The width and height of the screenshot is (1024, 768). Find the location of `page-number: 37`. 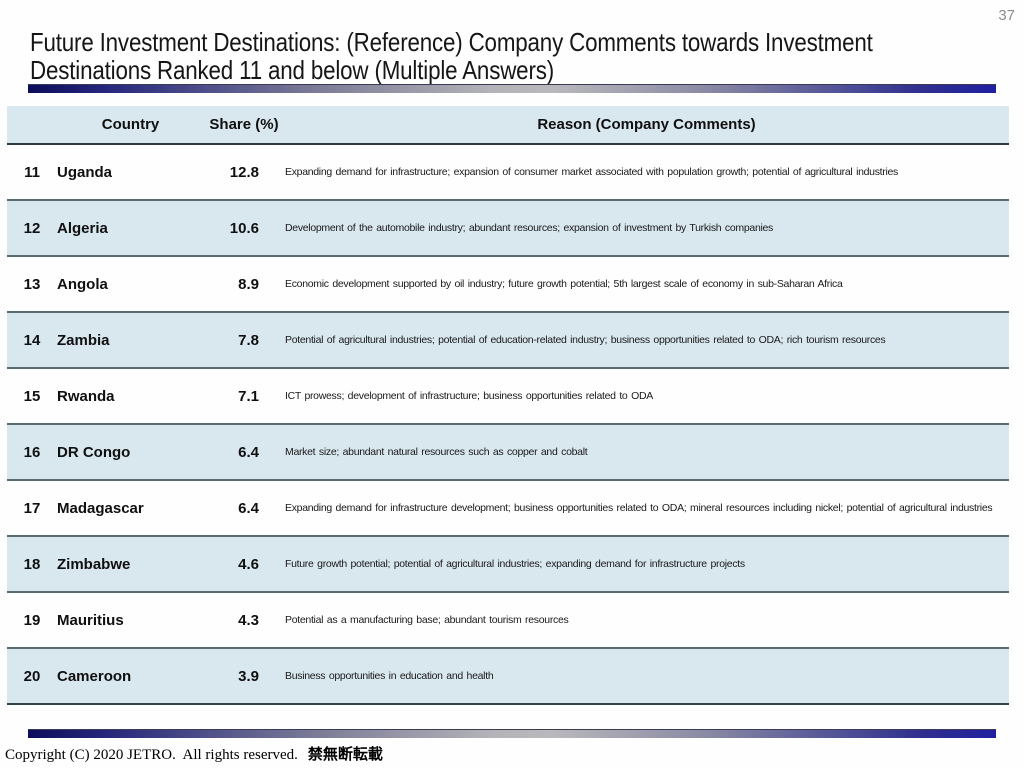

page-number: 37 is located at coordinates (1006, 15).